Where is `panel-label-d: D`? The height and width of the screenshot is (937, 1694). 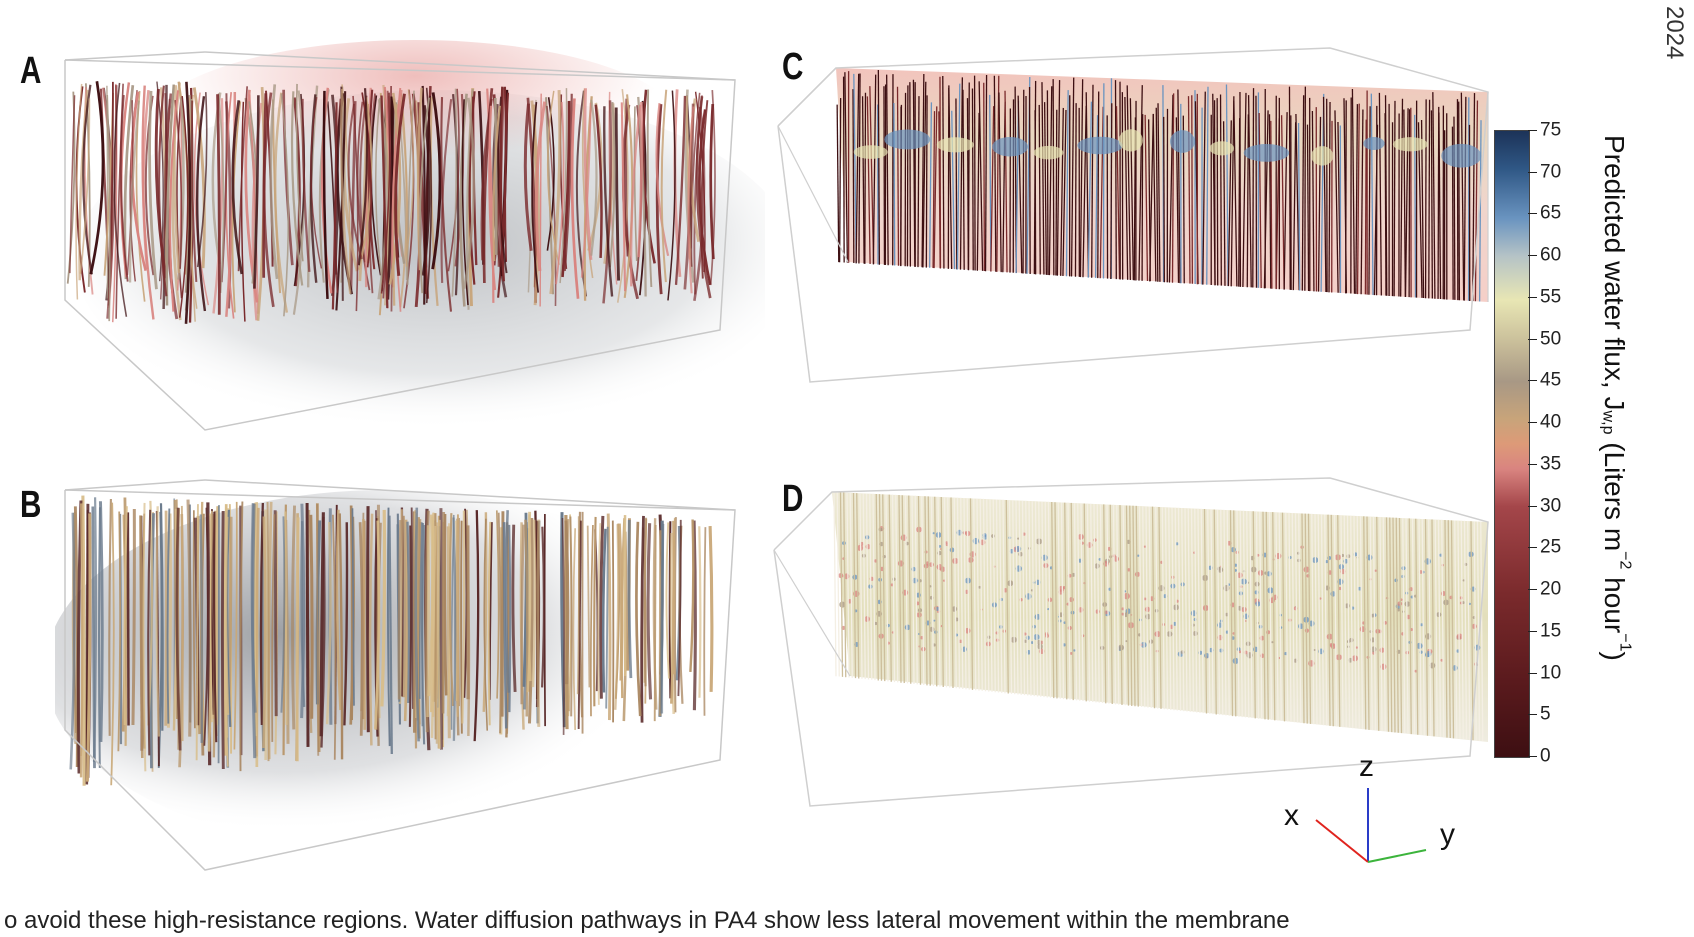 panel-label-d: D is located at coordinates (793, 499).